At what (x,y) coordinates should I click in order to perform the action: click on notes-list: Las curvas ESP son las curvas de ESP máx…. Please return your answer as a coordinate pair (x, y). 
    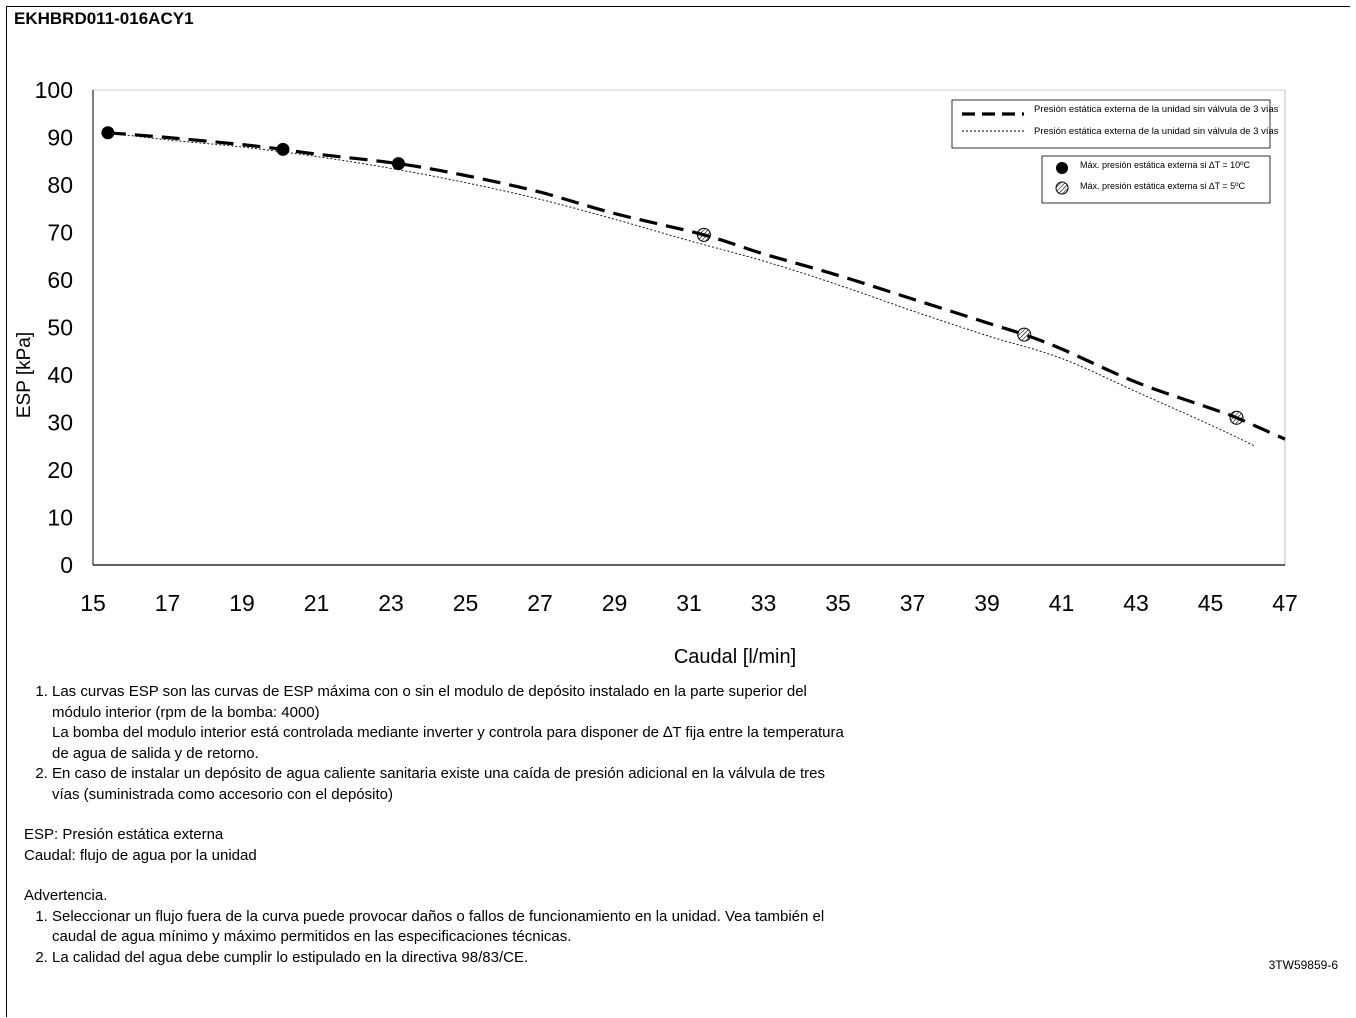
    Looking at the image, I should click on (439, 743).